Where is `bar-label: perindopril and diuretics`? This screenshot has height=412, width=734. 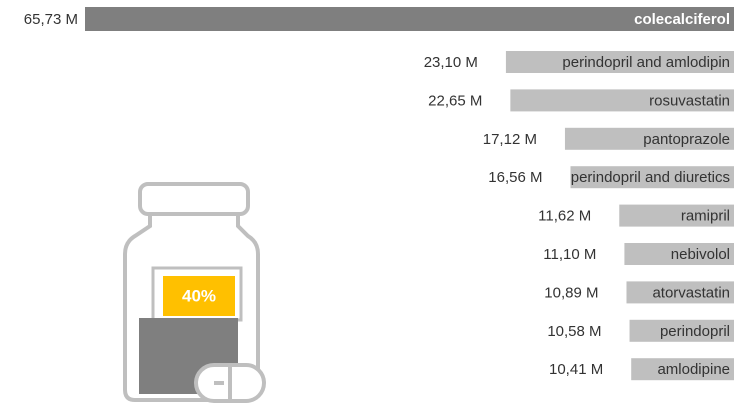
bar-label: perindopril and diuretics is located at coordinates (650, 177).